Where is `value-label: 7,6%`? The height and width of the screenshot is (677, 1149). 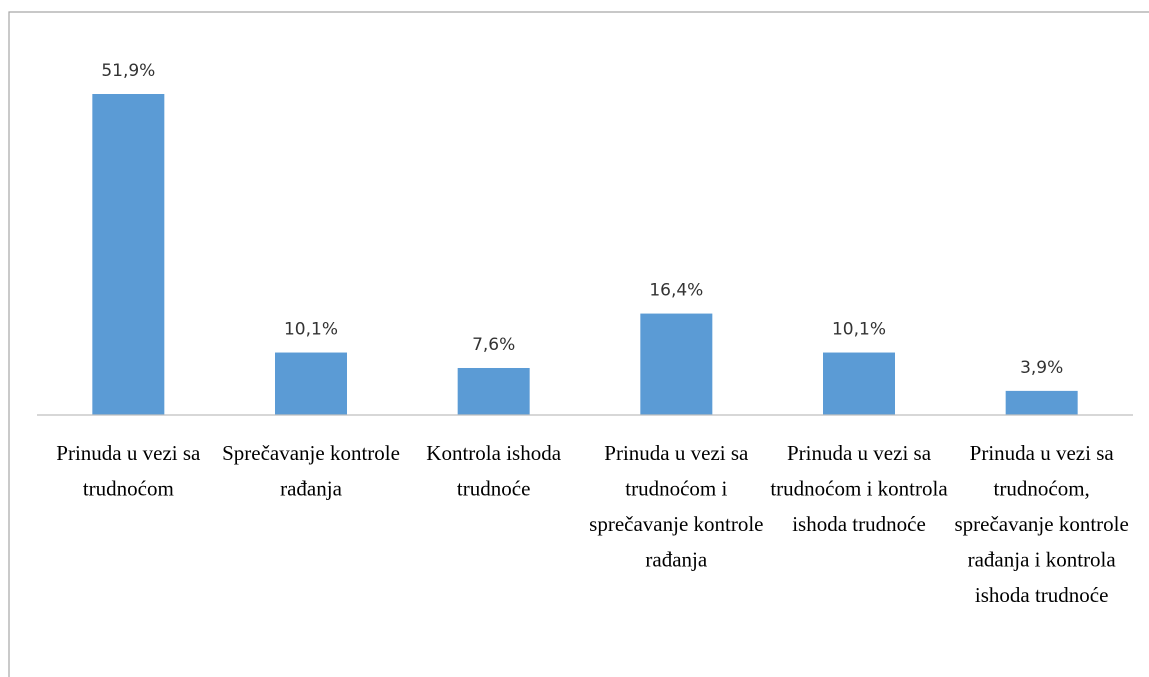 value-label: 7,6% is located at coordinates (493, 345).